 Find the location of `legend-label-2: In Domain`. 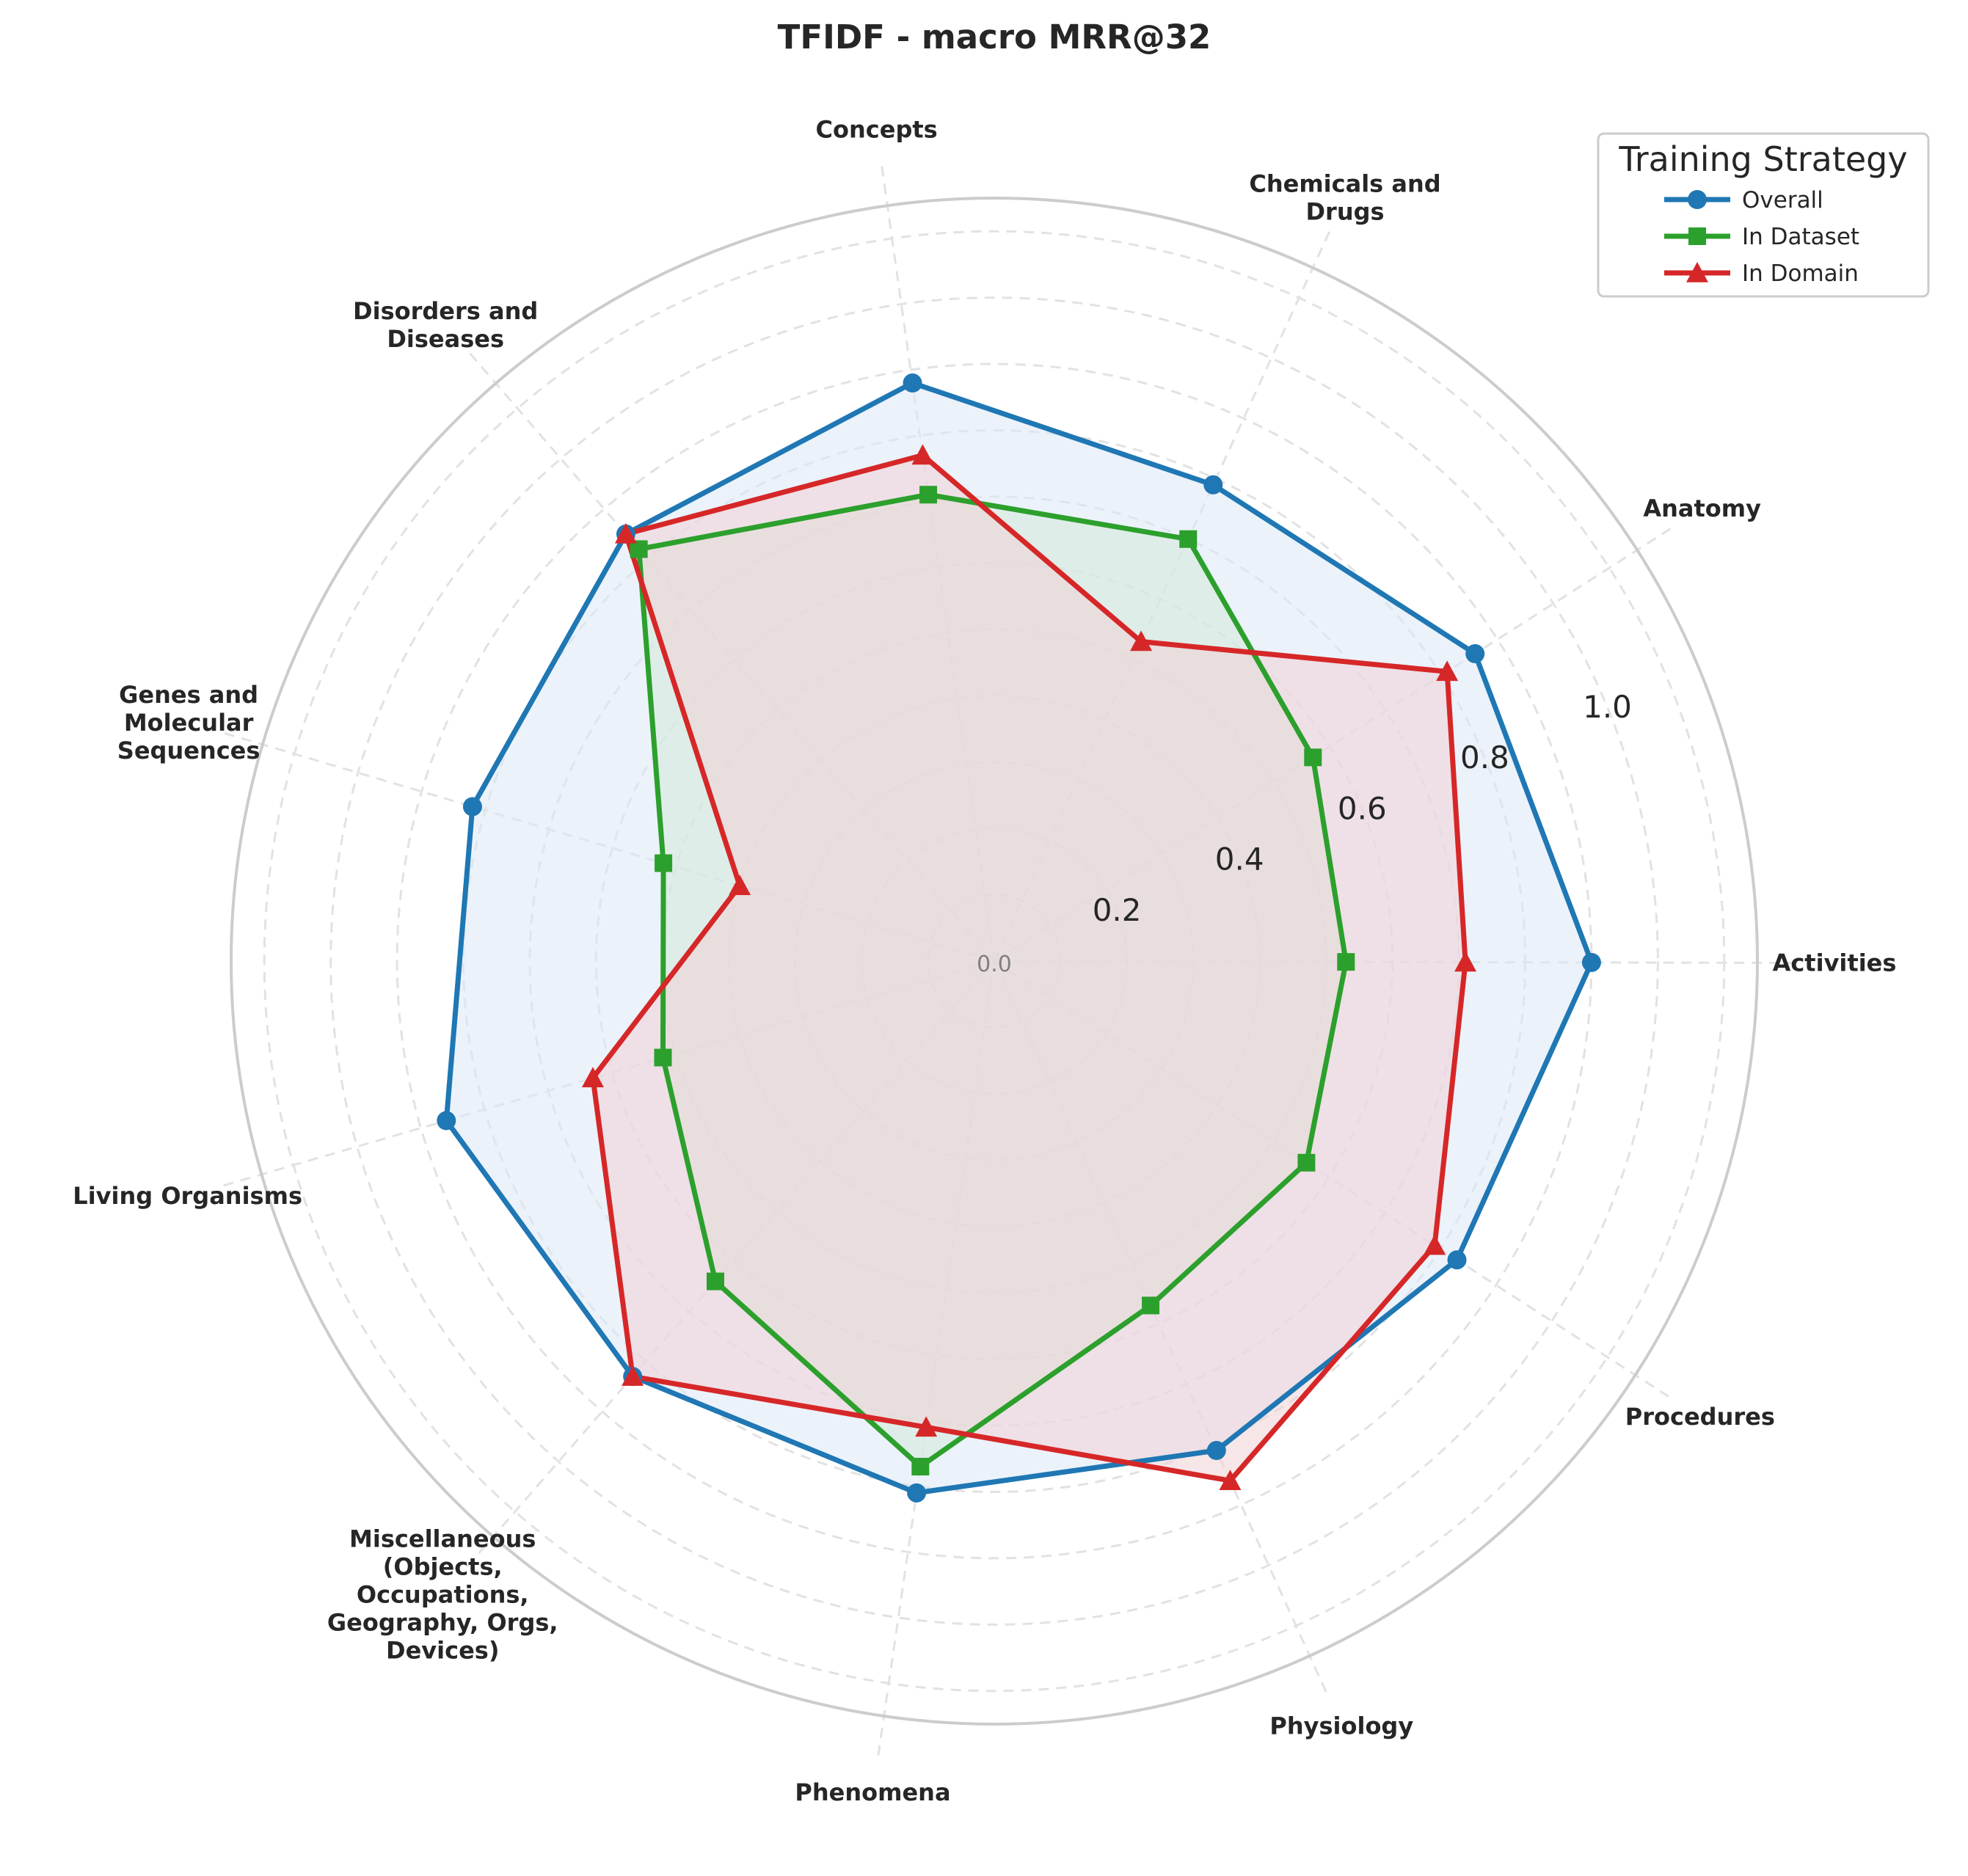

legend-label-2: In Domain is located at coordinates (1800, 274).